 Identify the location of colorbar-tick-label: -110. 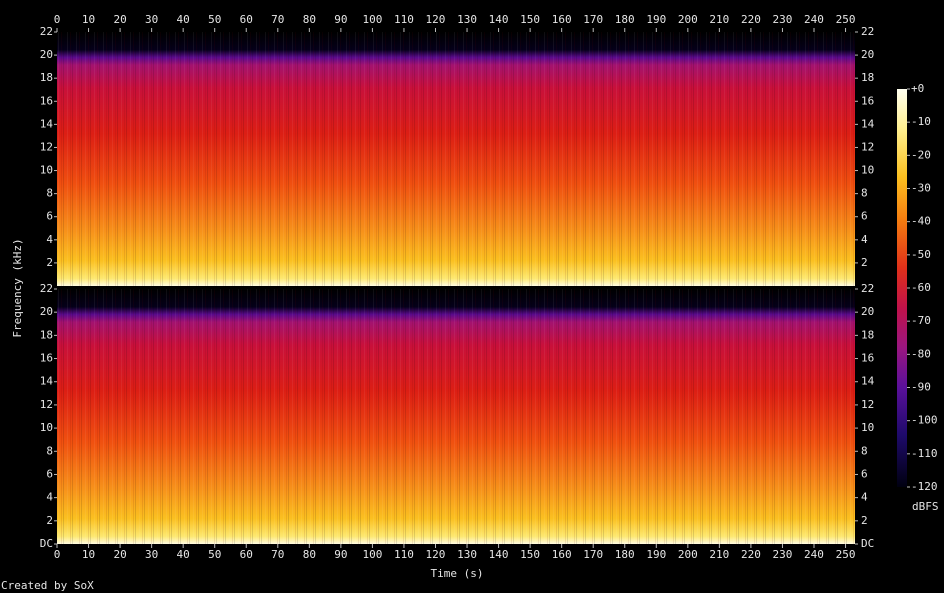
(924, 453).